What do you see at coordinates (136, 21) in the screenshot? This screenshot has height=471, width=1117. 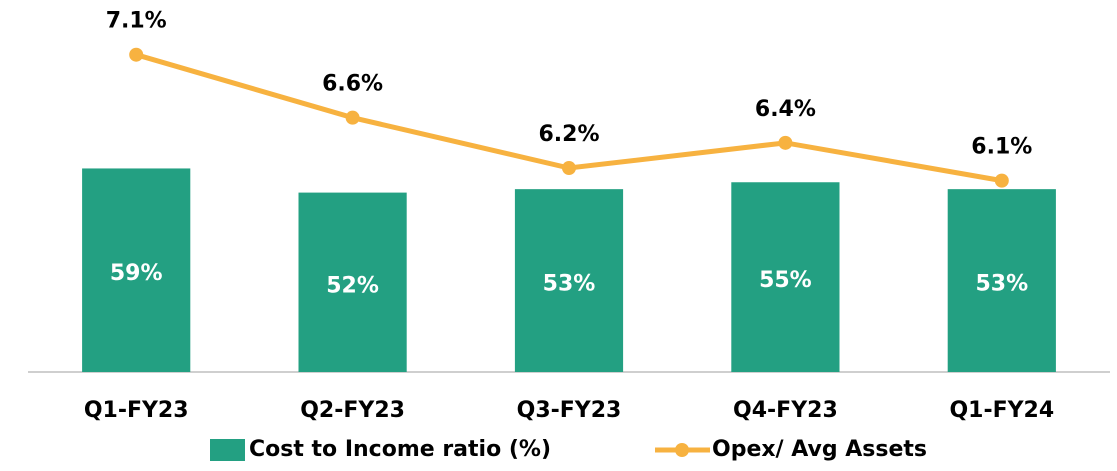 I see `line-label: 7.1%` at bounding box center [136, 21].